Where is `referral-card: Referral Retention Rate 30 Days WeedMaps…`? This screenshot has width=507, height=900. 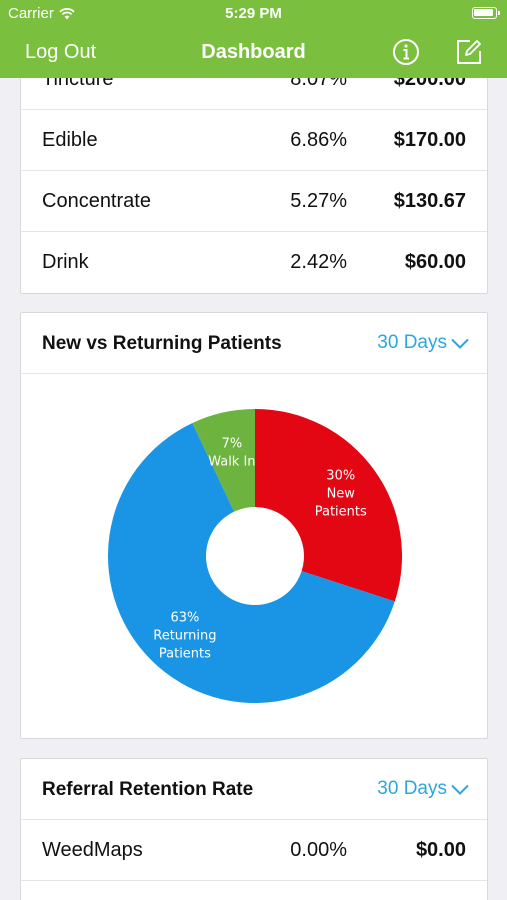 referral-card: Referral Retention Rate 30 Days WeedMaps… is located at coordinates (254, 829).